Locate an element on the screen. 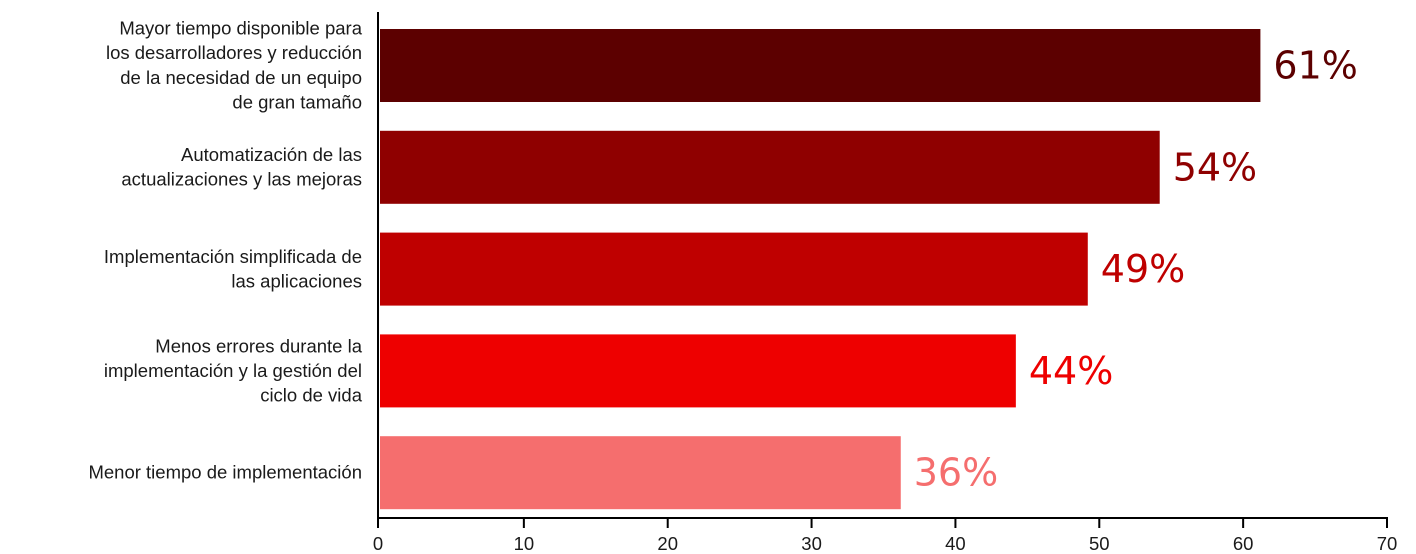 The height and width of the screenshot is (554, 1416). x-tick-label-40: 40 is located at coordinates (955, 543).